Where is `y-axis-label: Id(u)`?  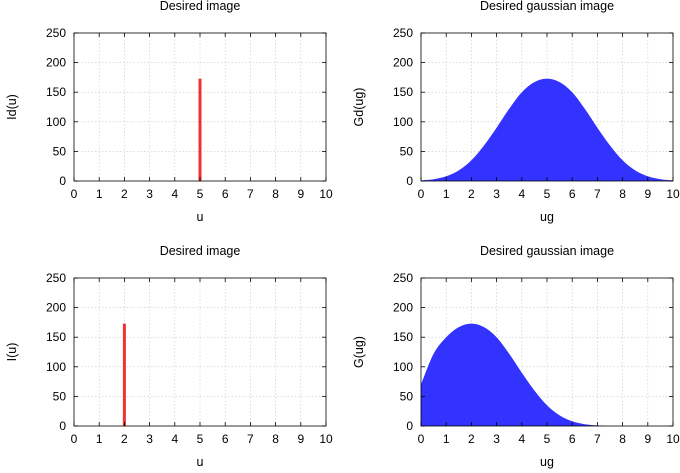 y-axis-label: Id(u) is located at coordinates (12, 107).